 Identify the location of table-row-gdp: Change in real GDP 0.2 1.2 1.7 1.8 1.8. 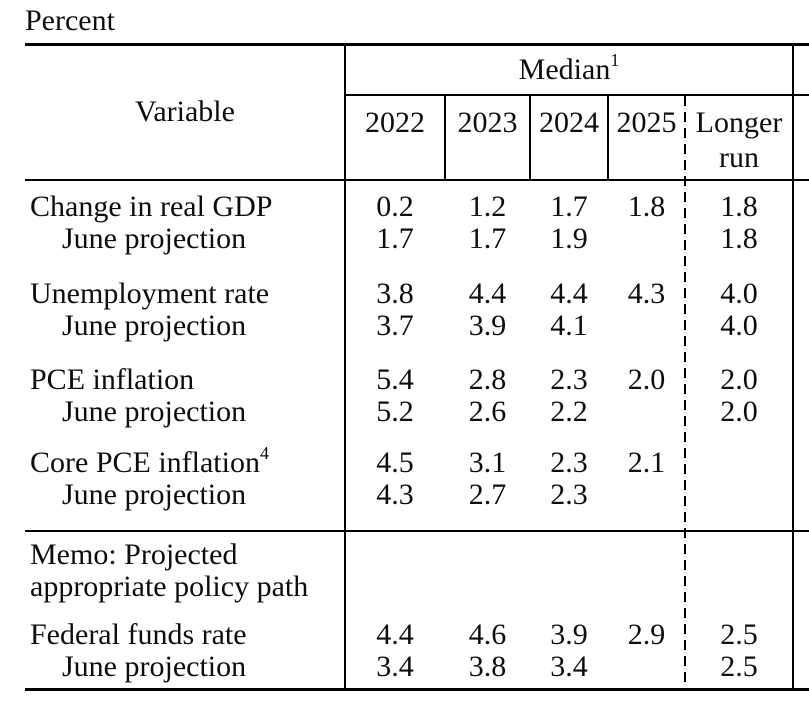
(409, 207).